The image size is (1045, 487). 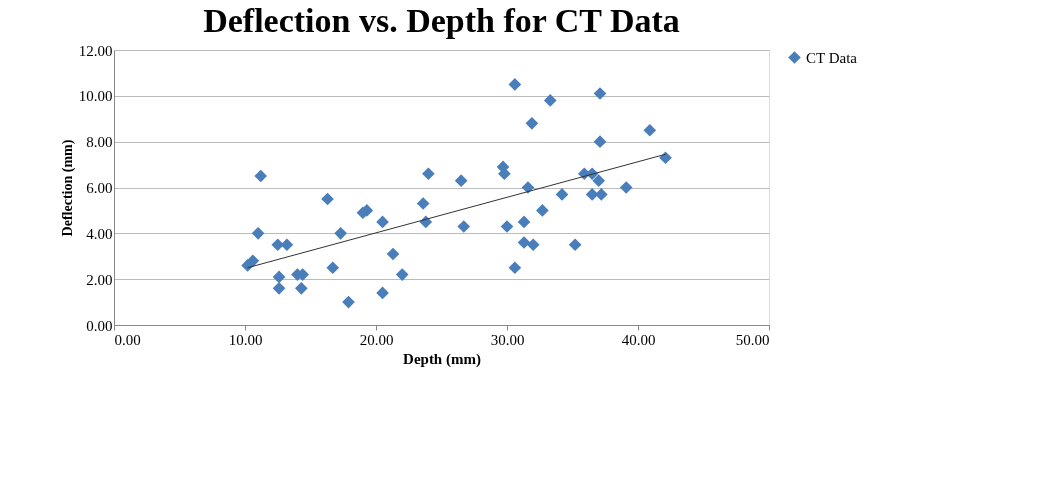 I want to click on y-axis-title: Deflection (mm), so click(x=67, y=188).